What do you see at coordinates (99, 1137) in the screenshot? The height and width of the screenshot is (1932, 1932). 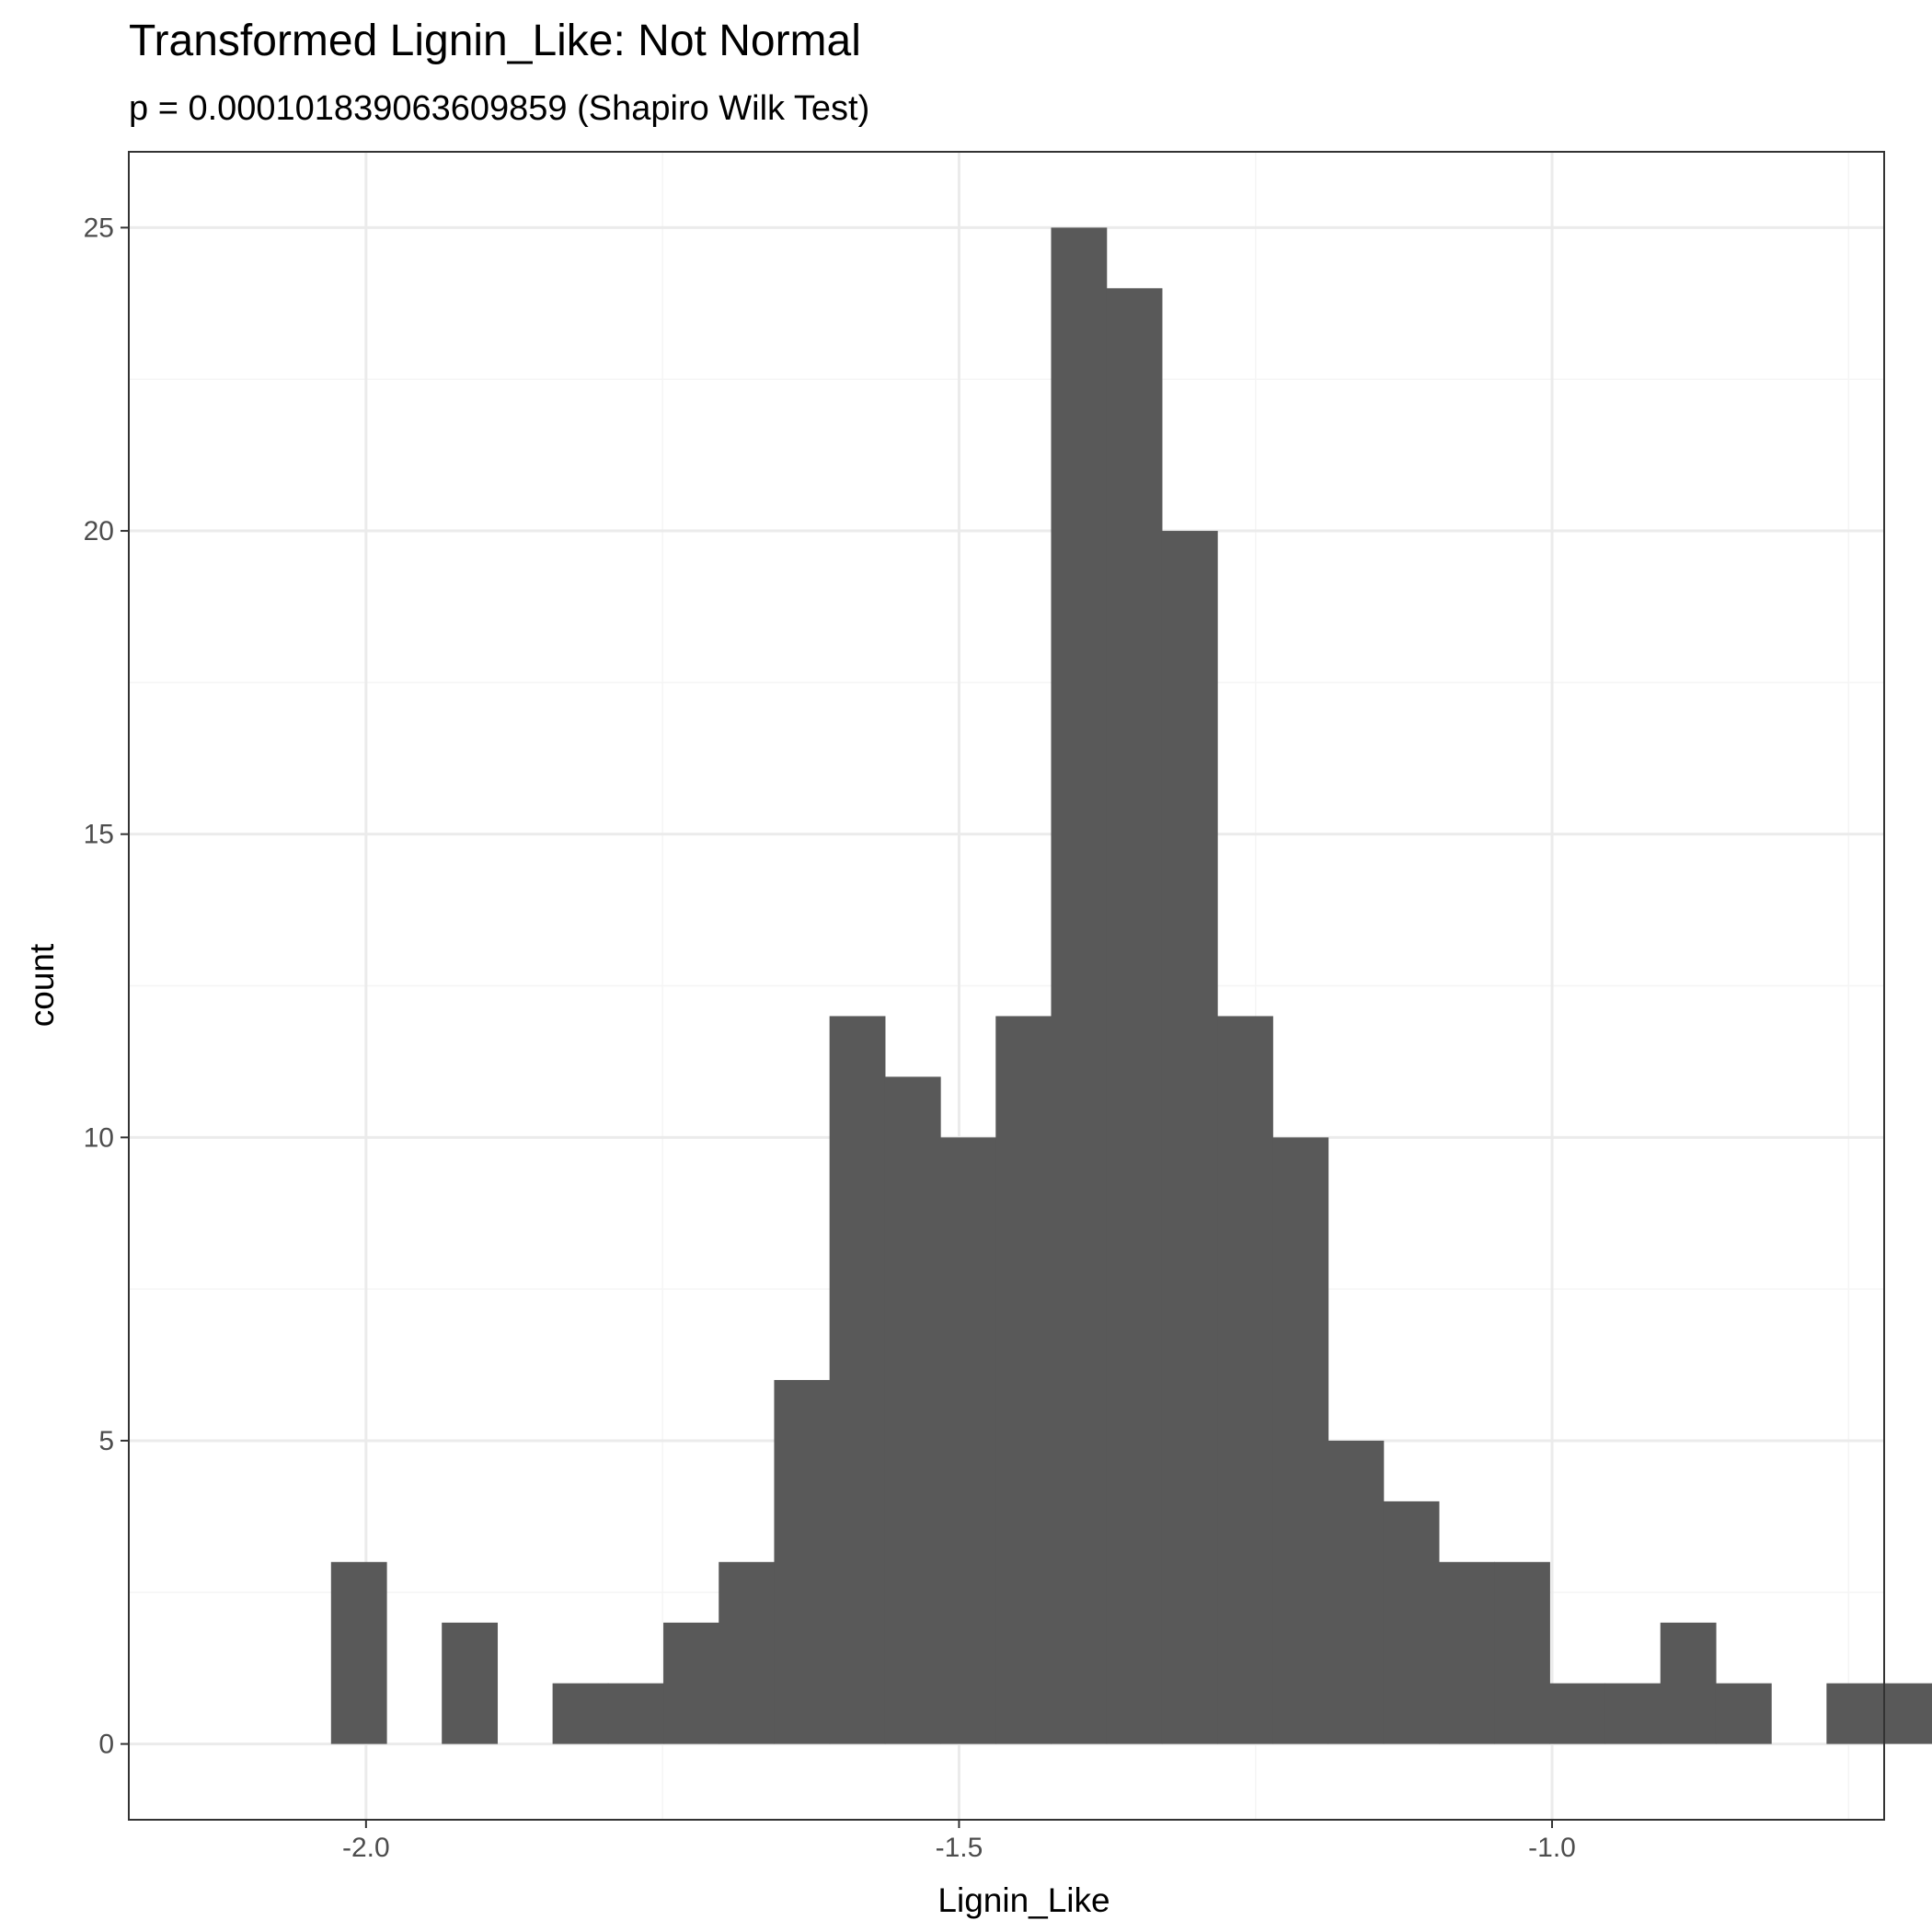 I see `y-tick-label: 10` at bounding box center [99, 1137].